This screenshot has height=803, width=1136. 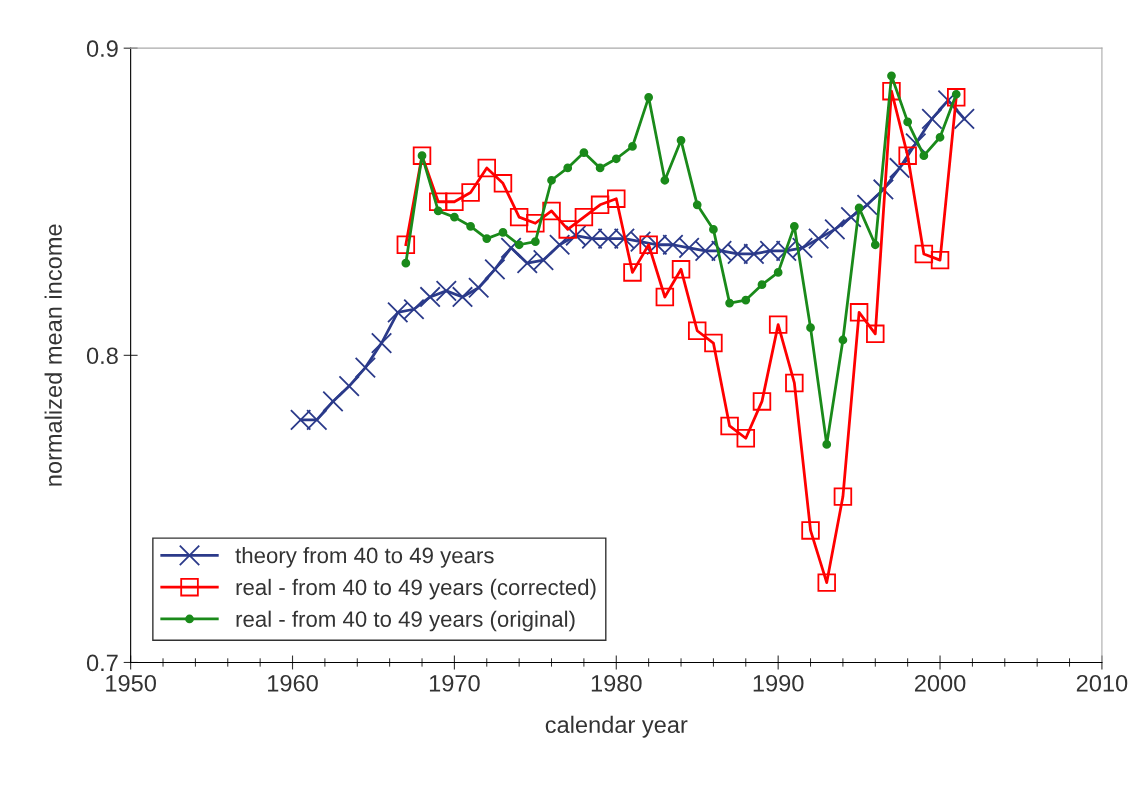 I want to click on x-axis-title: calendar year, so click(x=616, y=726).